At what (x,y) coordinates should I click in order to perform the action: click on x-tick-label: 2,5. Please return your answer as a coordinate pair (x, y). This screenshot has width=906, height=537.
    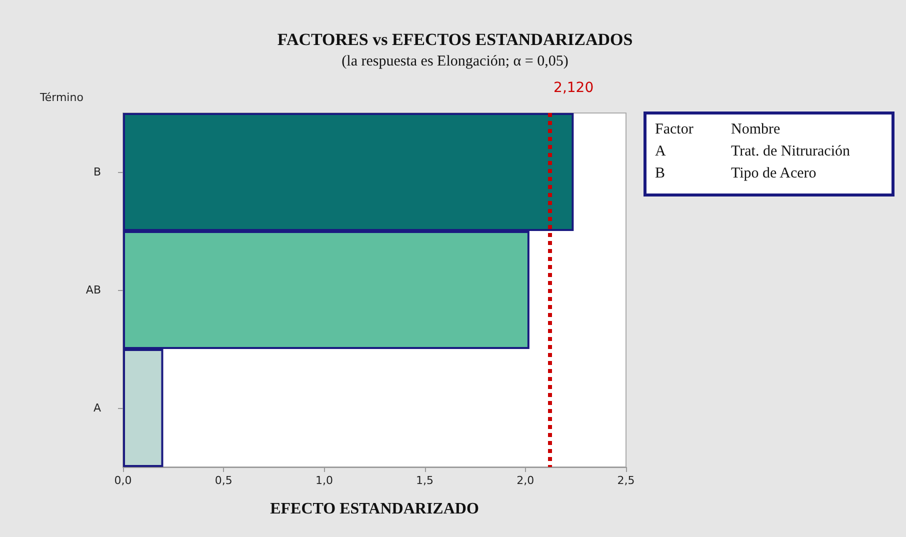
    Looking at the image, I should click on (626, 480).